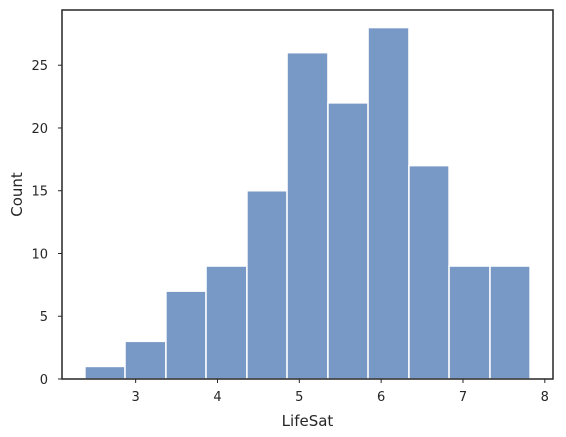 This screenshot has width=566, height=437. What do you see at coordinates (39, 254) in the screenshot?
I see `y-tick-label: 10` at bounding box center [39, 254].